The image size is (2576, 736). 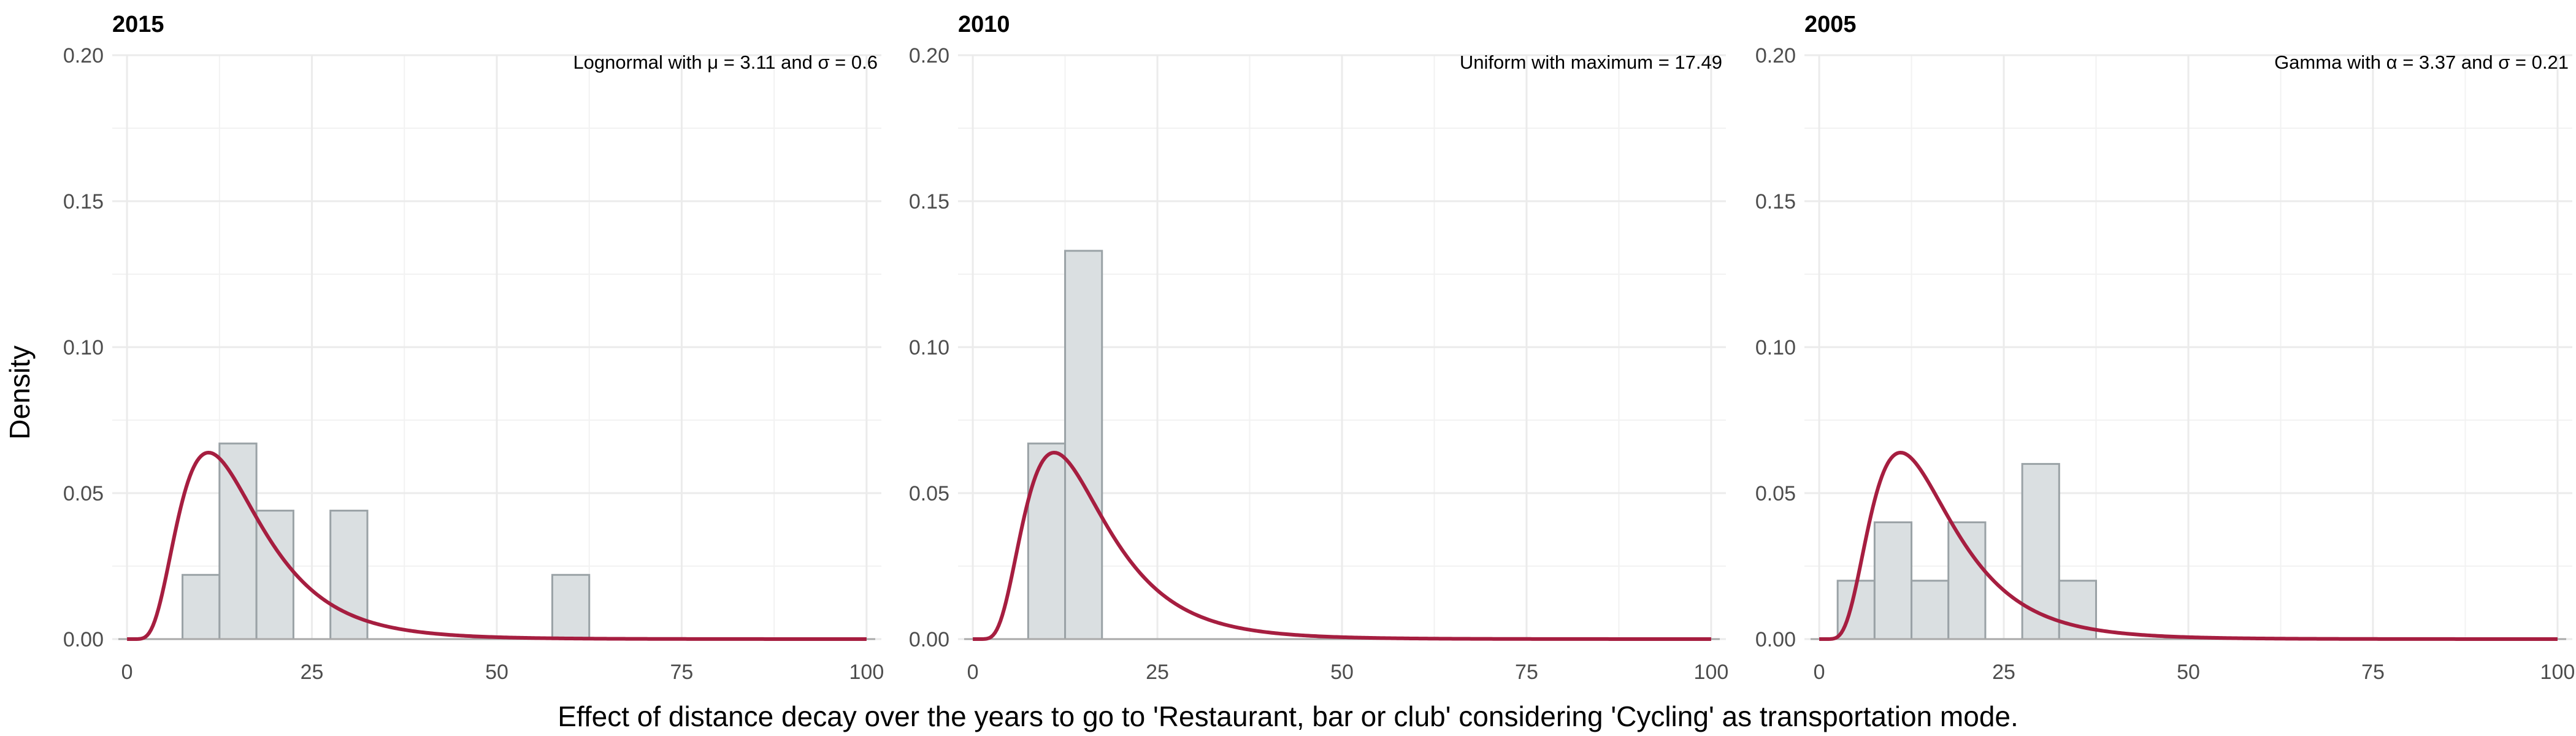 I want to click on y-axis-title: Density, so click(x=20, y=392).